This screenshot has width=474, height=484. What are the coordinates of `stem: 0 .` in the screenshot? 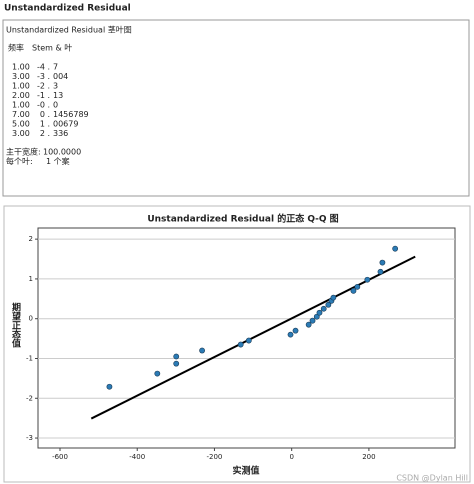 It's located at (45, 114).